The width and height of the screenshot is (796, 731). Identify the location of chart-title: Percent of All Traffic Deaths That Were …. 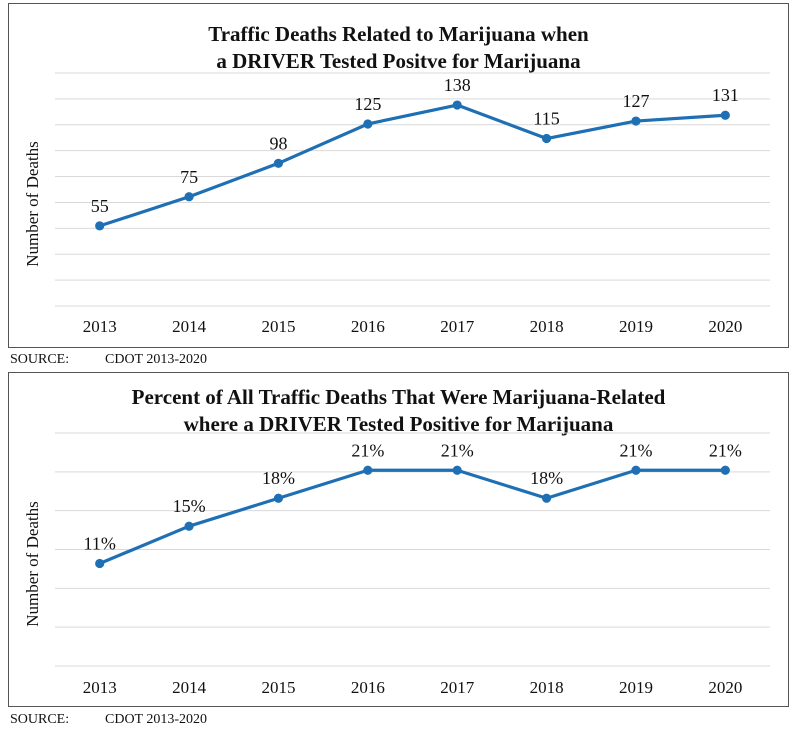
(398, 411).